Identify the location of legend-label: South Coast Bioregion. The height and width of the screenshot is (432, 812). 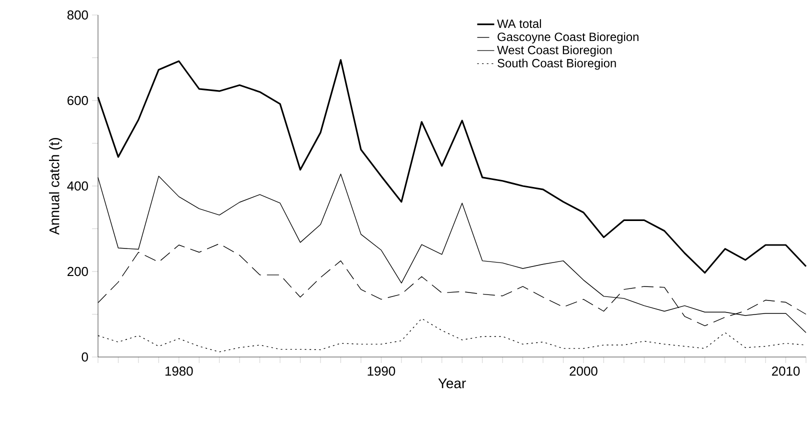
(557, 64).